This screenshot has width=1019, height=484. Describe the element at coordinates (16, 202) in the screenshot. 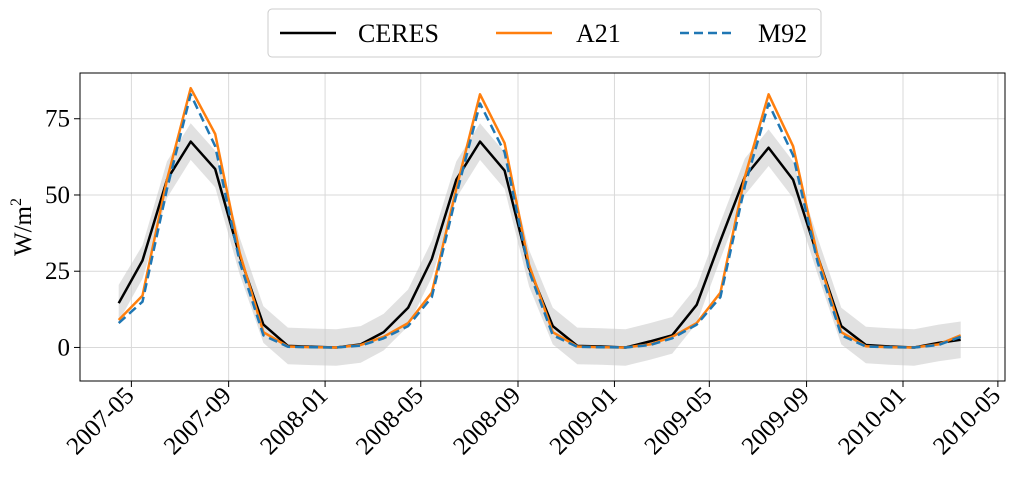

I see `y-axis-label-exponent: 2` at that location.